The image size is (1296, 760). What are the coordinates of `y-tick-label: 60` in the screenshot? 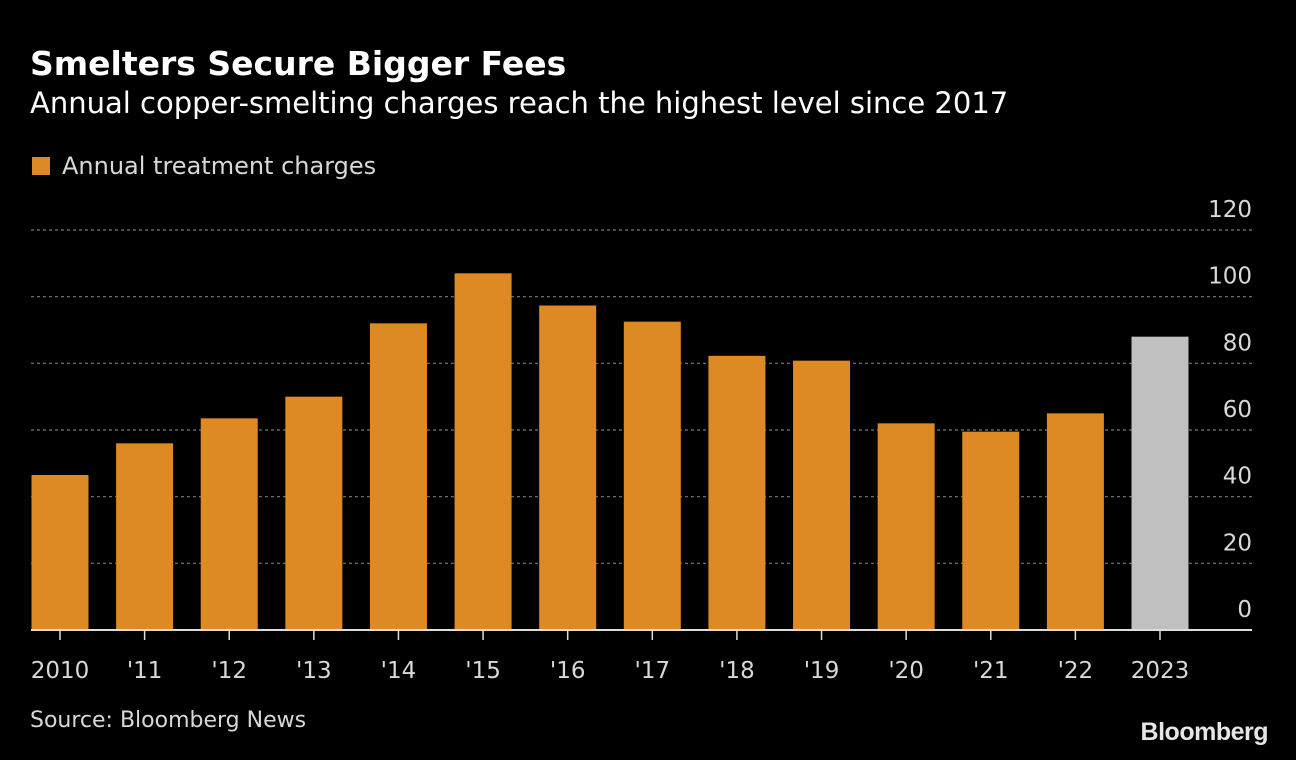 It's located at (1237, 410).